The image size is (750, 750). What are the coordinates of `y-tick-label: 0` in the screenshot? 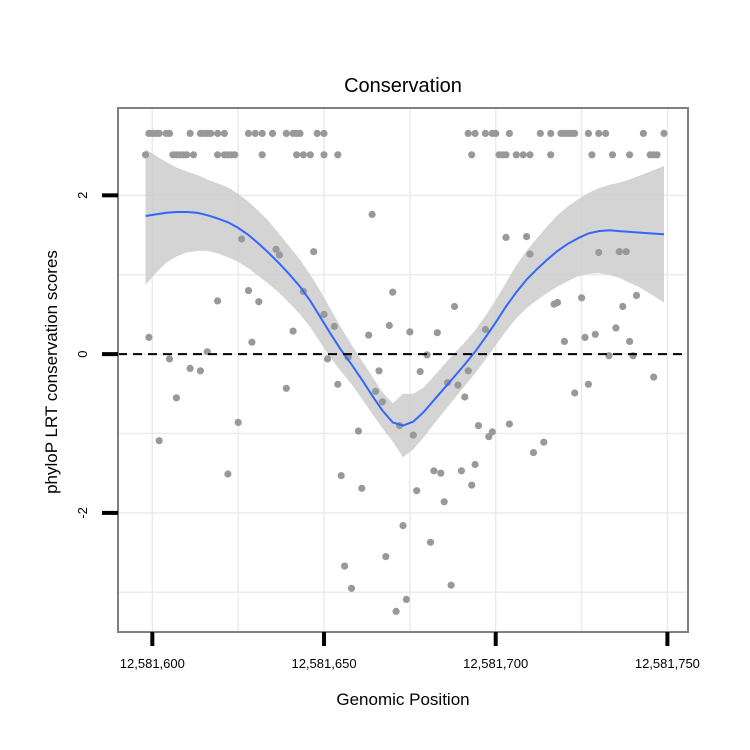 It's located at (82, 353).